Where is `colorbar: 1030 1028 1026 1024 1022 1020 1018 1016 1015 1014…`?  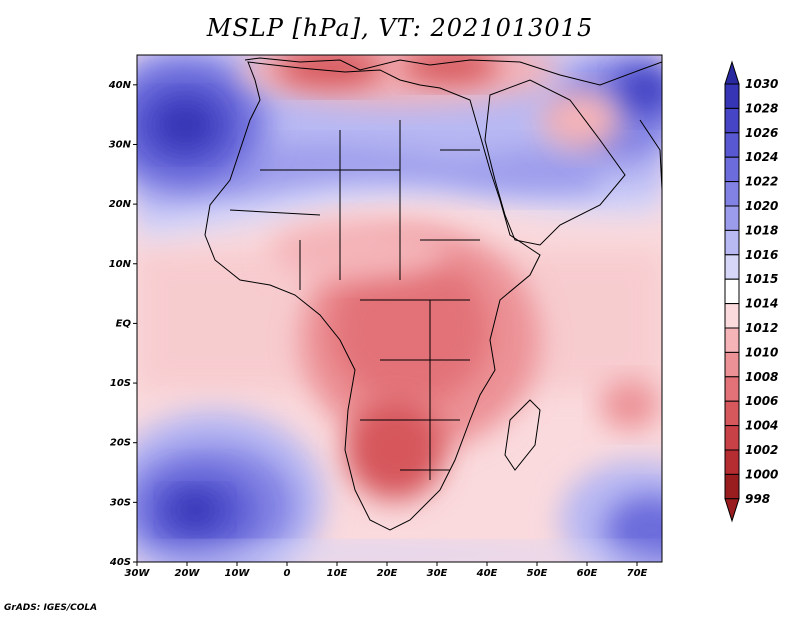 colorbar: 1030 1028 1026 1024 1022 1020 1018 1016 1015 1014… is located at coordinates (751, 291).